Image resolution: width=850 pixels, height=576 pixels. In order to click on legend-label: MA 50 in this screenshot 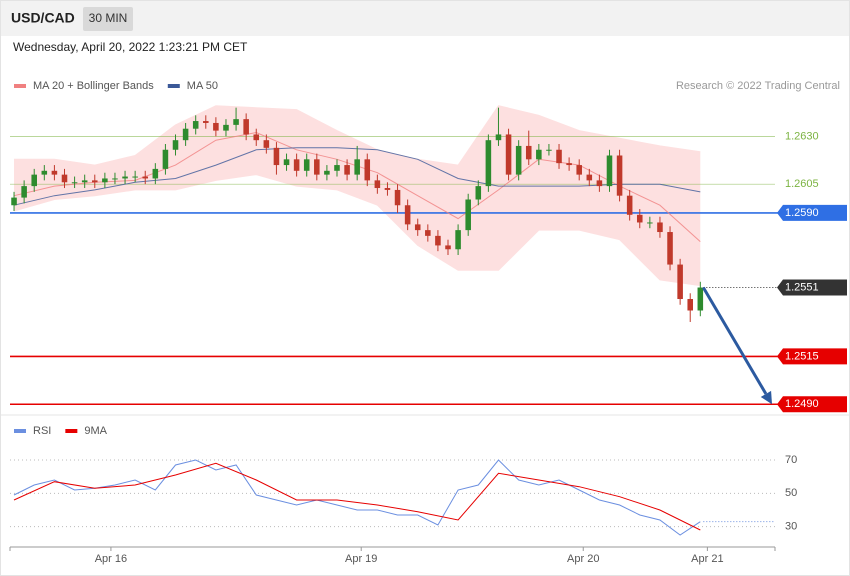, I will do `click(202, 86)`.